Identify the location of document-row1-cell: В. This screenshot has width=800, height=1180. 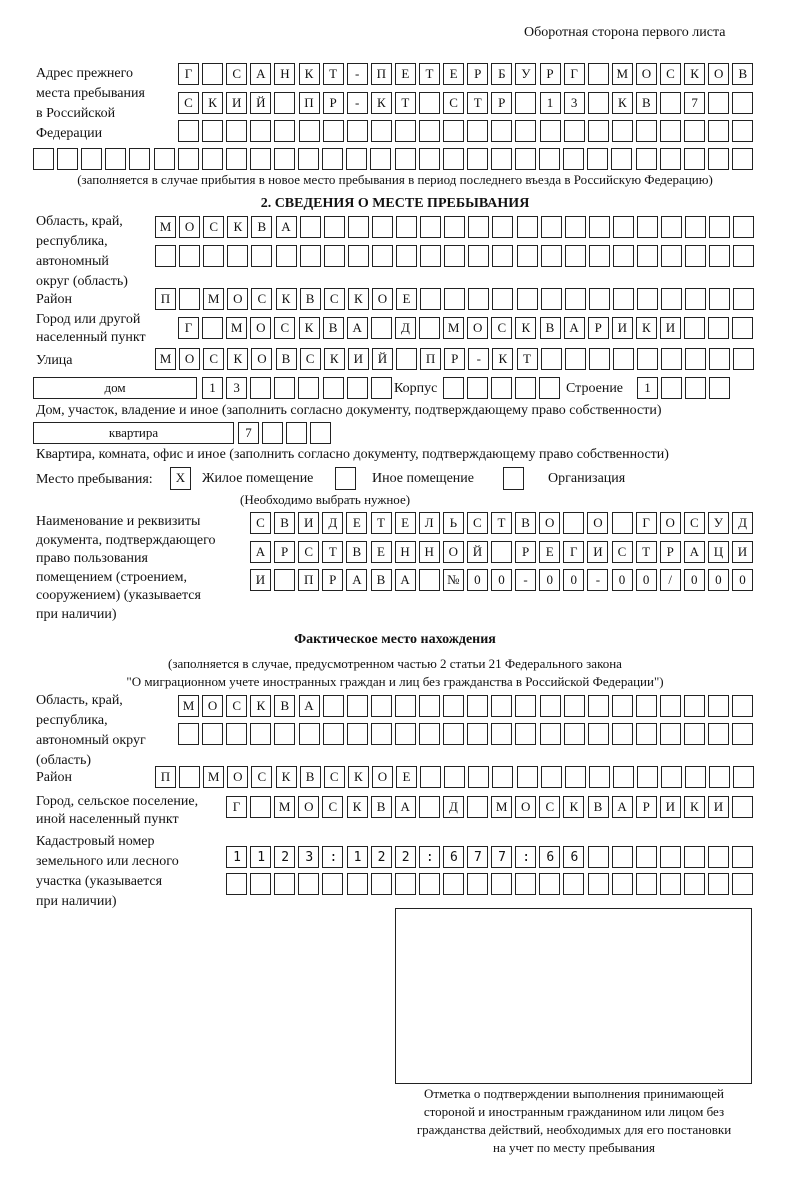
(526, 523).